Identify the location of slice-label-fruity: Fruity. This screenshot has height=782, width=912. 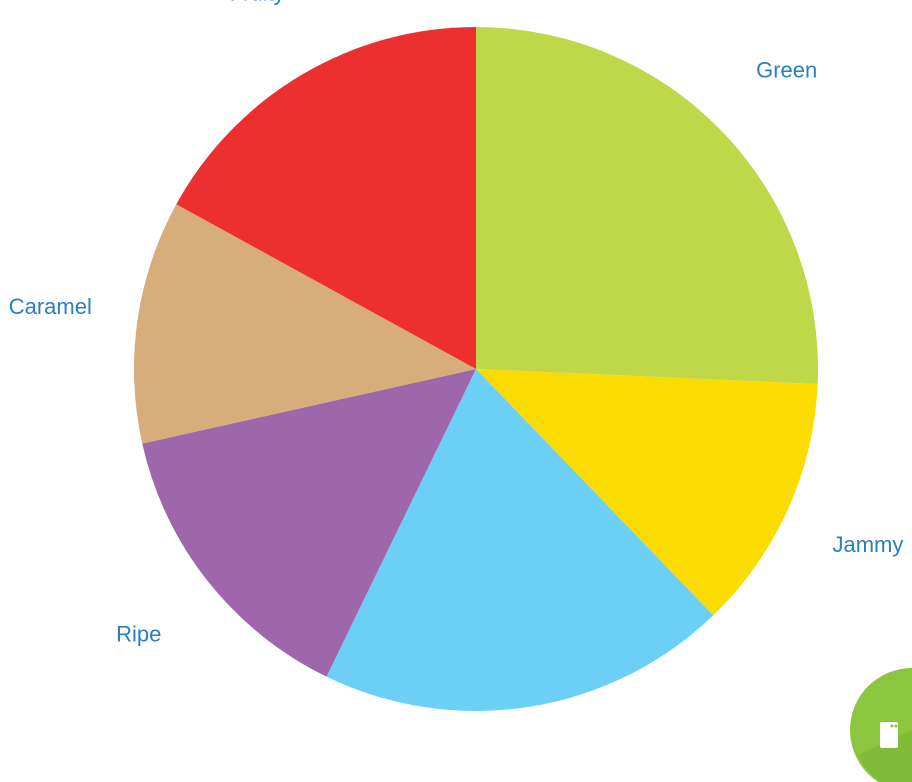
(257, 3).